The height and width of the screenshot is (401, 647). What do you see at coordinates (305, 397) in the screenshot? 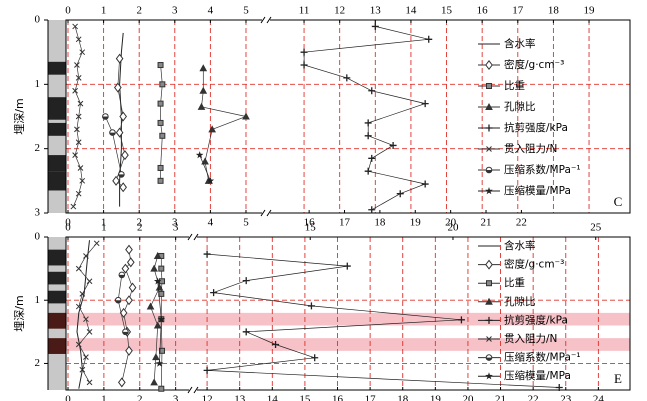
I see `x-tick-label: 15` at bounding box center [305, 397].